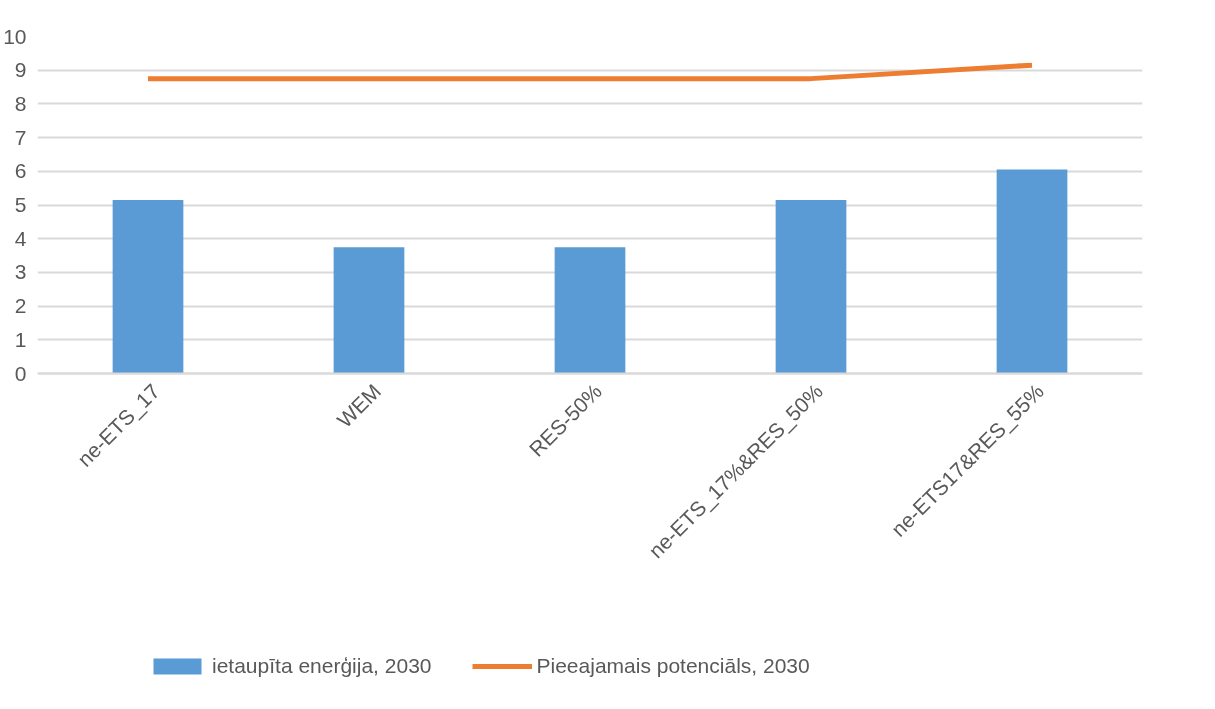  I want to click on y-tick-label: 6, so click(20, 171).